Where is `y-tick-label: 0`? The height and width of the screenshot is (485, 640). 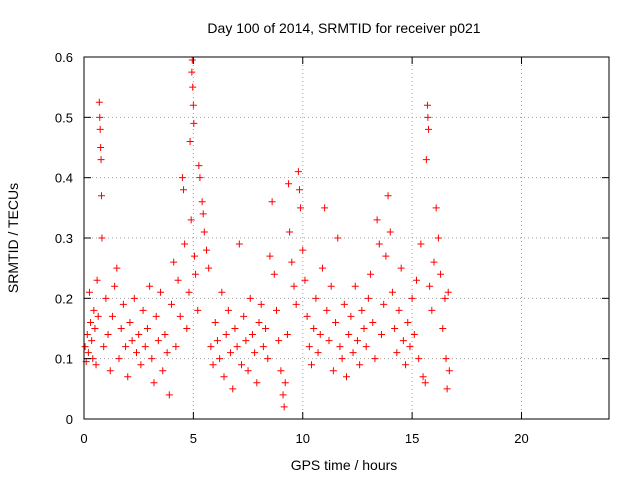
y-tick-label: 0 is located at coordinates (69, 419).